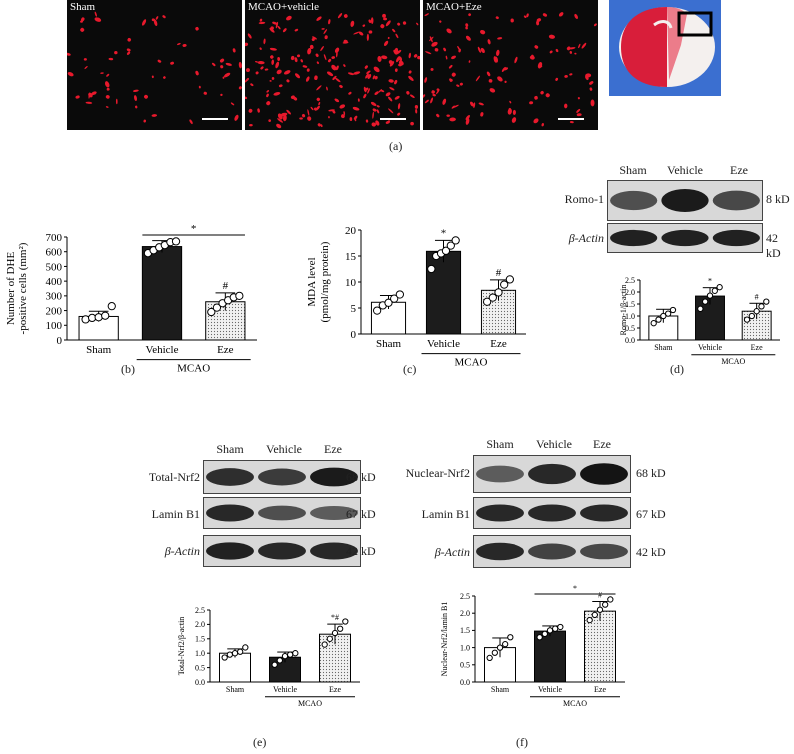 This screenshot has height=754, width=794. I want to click on y-tick-label: 1.0, so click(465, 647).